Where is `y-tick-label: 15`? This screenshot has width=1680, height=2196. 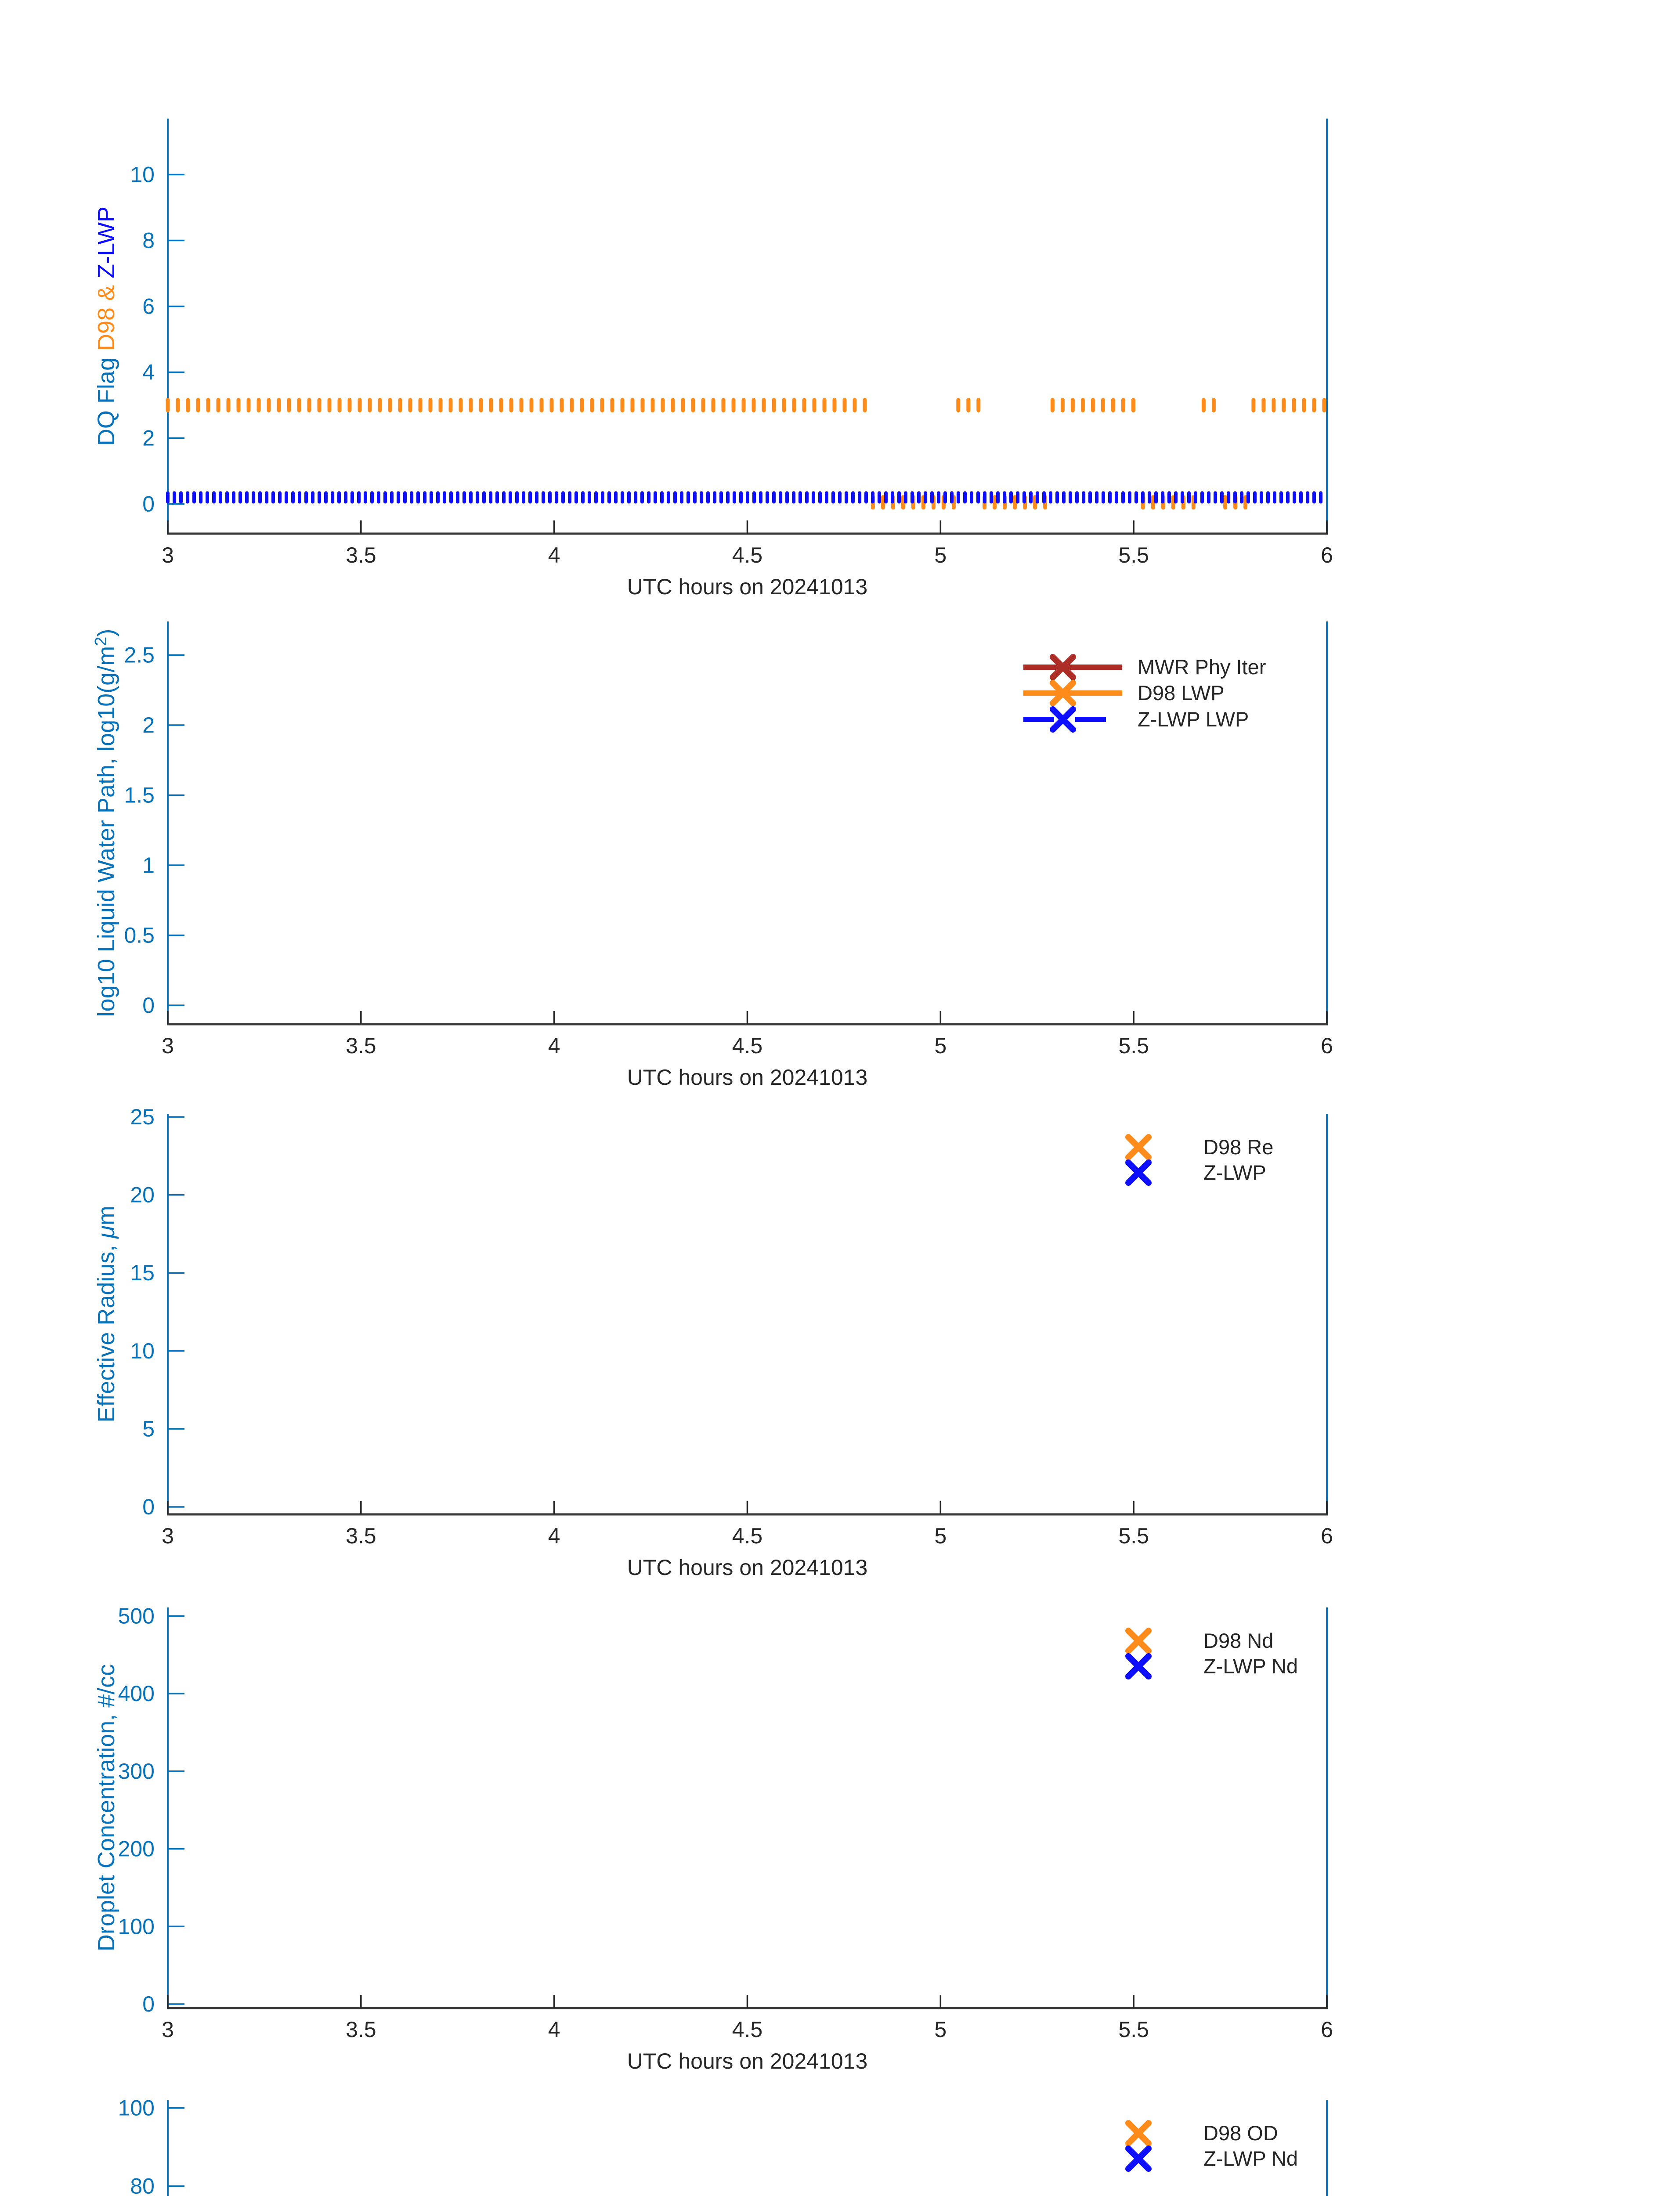
y-tick-label: 15 is located at coordinates (142, 1273).